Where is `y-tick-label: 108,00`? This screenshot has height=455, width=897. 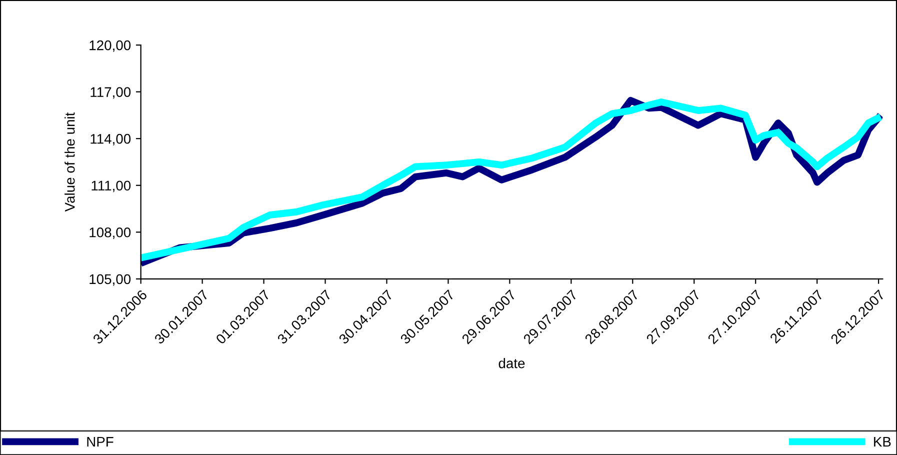 y-tick-label: 108,00 is located at coordinates (110, 233).